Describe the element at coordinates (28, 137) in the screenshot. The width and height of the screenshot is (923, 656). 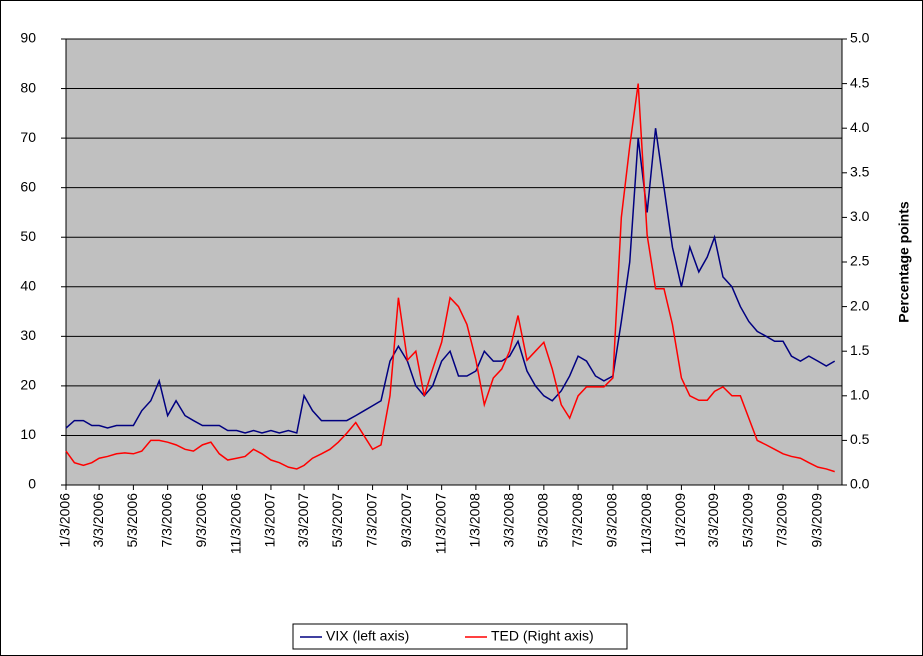
I see `y-tick-label: 70` at that location.